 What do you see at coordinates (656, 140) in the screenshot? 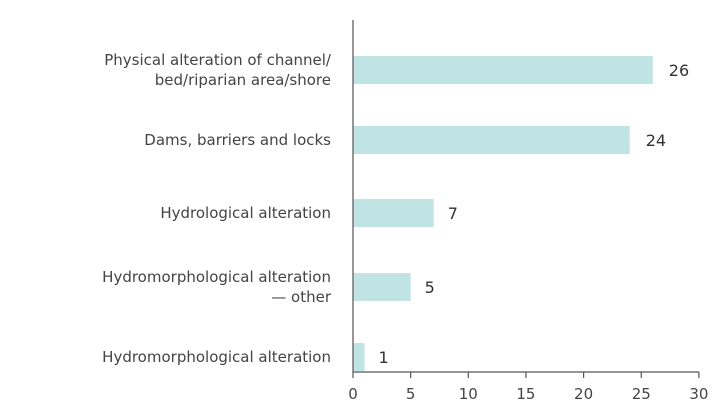
I see `value-label-1: 24` at bounding box center [656, 140].